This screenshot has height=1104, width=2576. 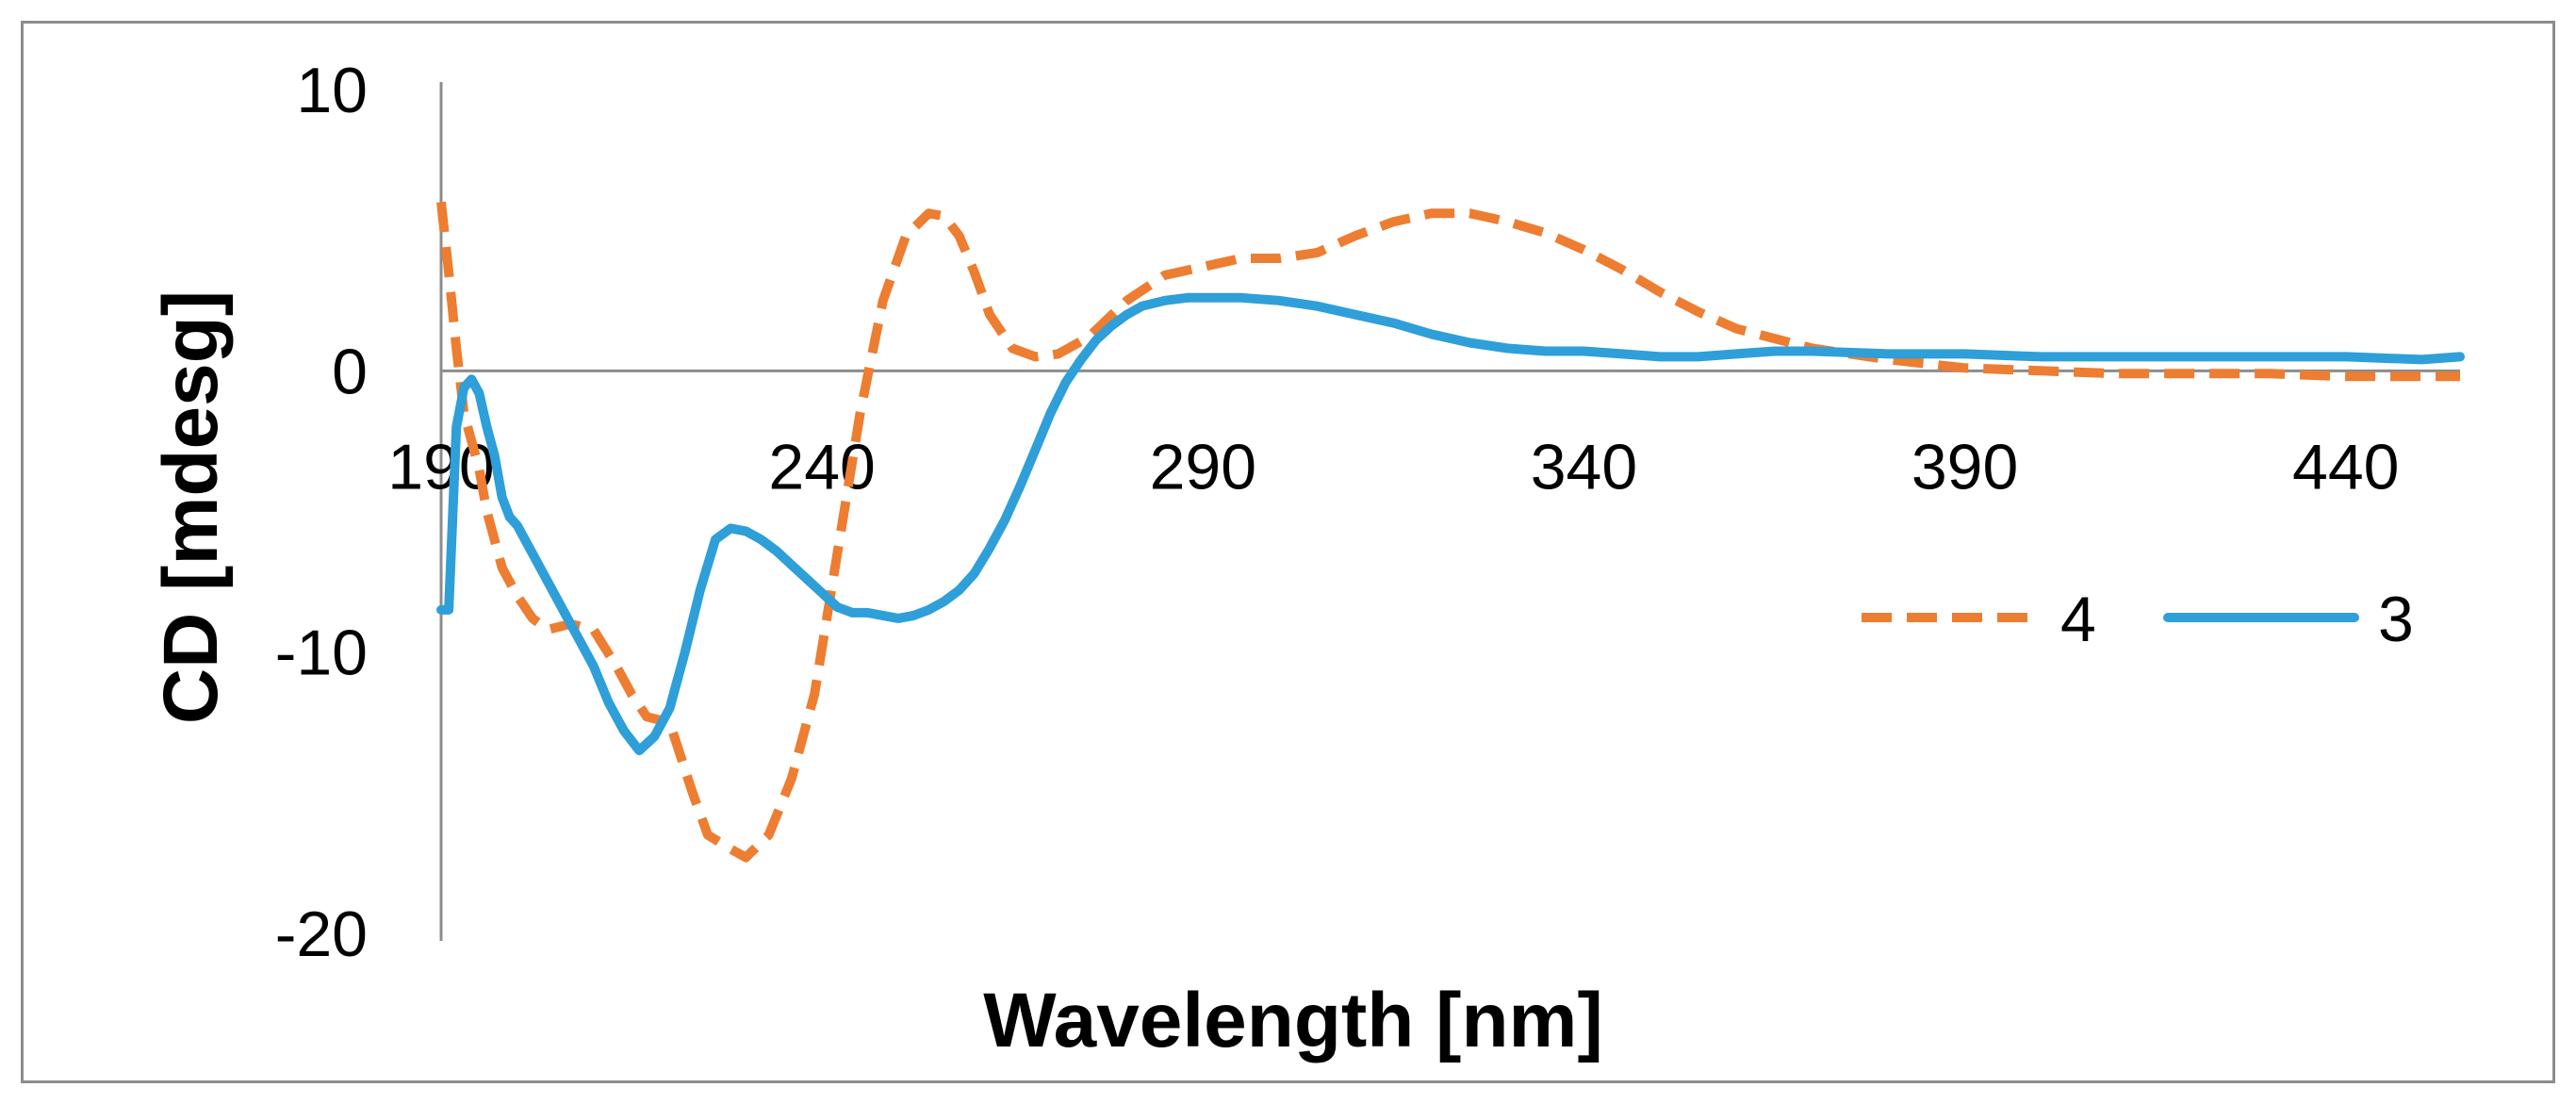 I want to click on legend-label-3: 3, so click(x=2396, y=619).